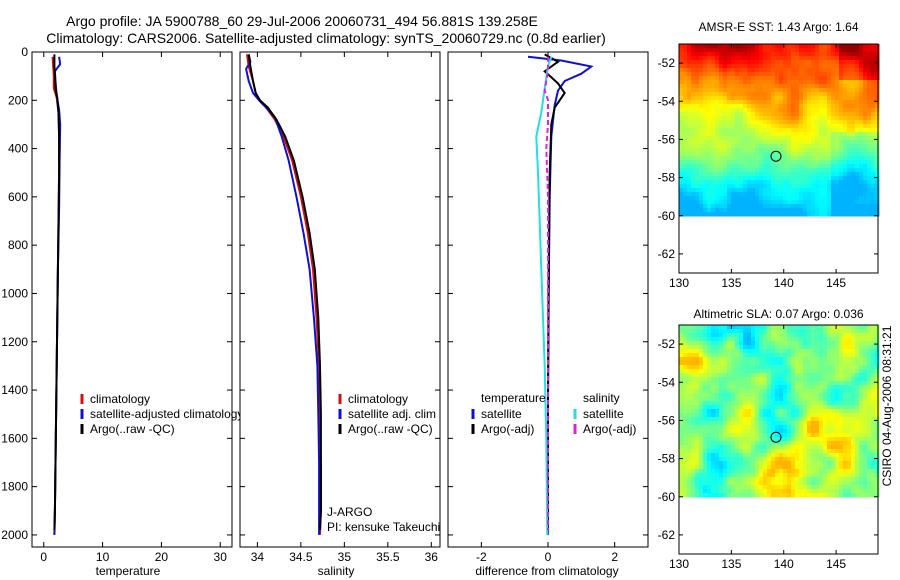 This screenshot has height=580, width=900. What do you see at coordinates (14, 342) in the screenshot?
I see `depth-ytick-label: 1200` at bounding box center [14, 342].